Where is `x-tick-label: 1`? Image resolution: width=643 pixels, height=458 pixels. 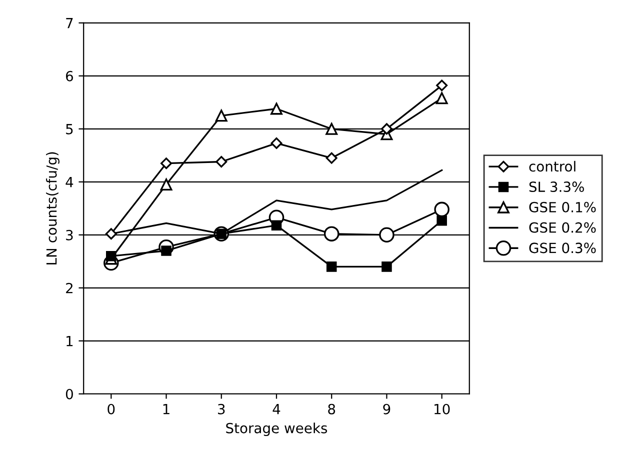 x-tick-label: 1 is located at coordinates (166, 409).